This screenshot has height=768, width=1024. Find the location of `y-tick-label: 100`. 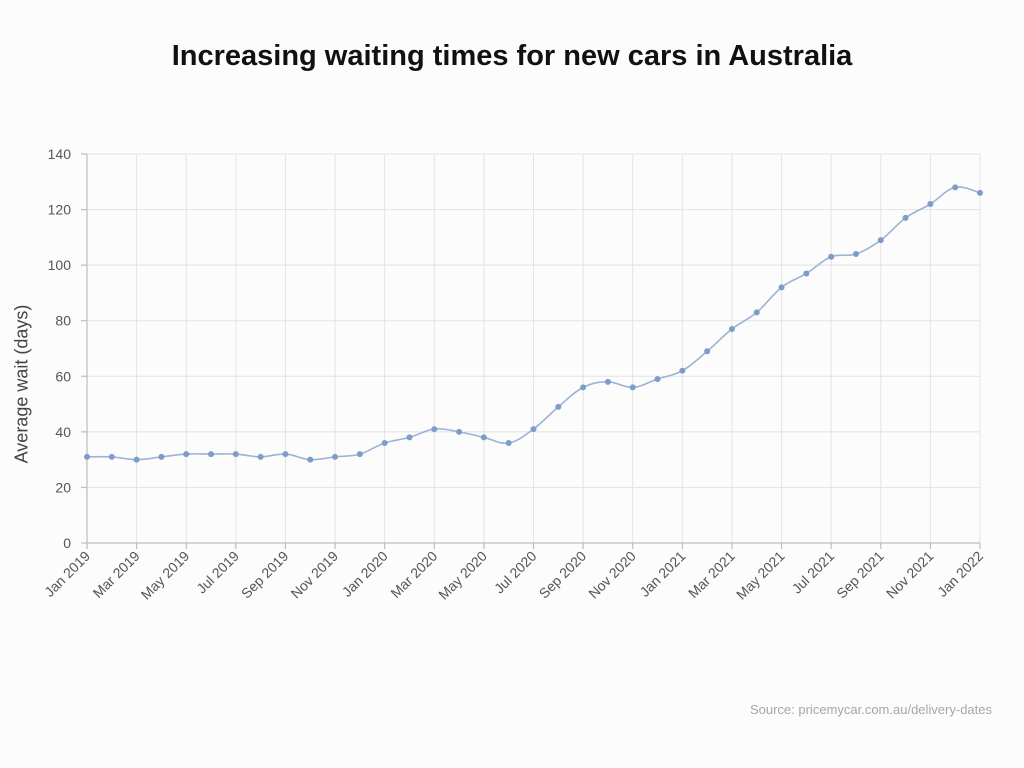

y-tick-label: 100 is located at coordinates (60, 265).